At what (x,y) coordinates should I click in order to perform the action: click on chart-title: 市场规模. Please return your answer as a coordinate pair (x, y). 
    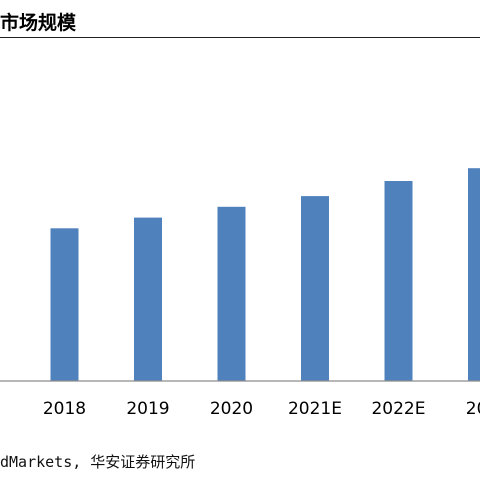
    Looking at the image, I should click on (38, 23).